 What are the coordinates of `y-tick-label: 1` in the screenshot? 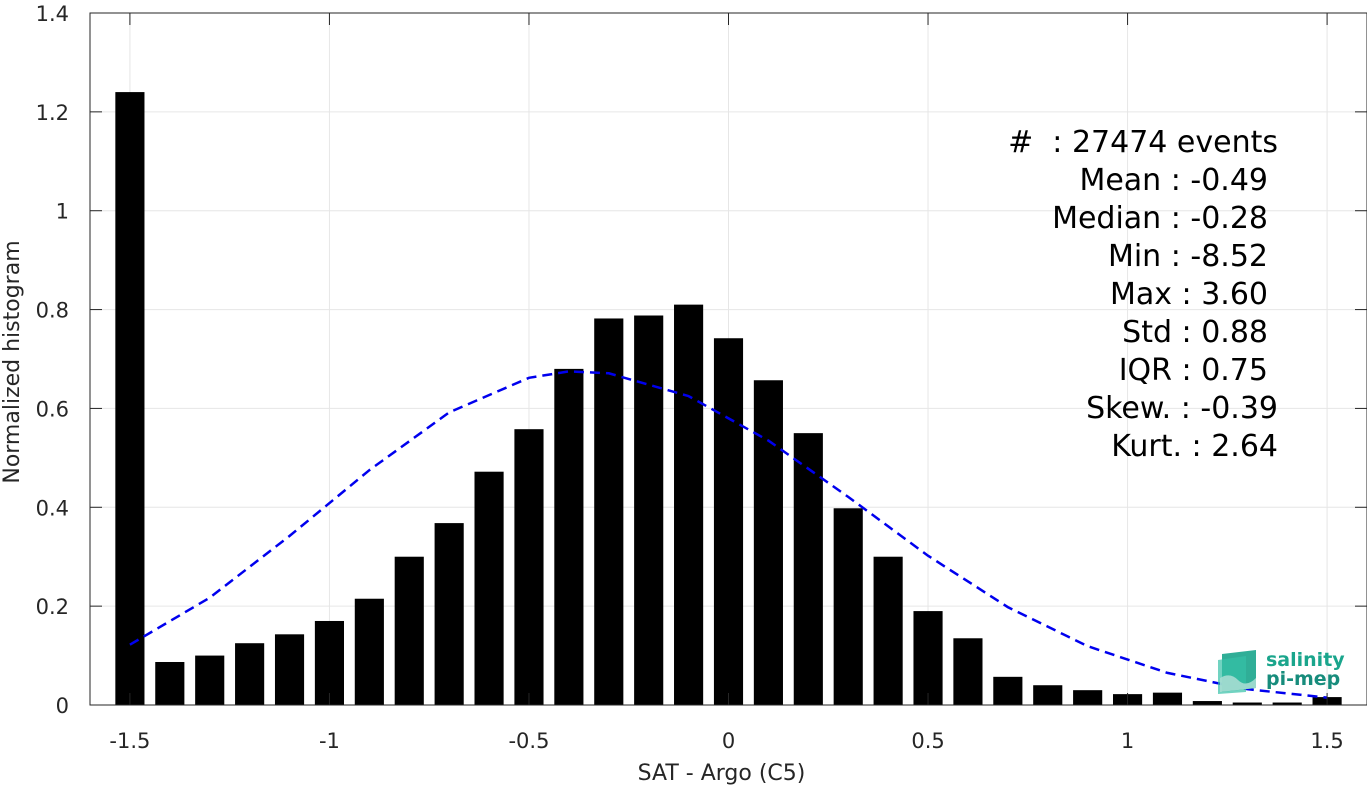 It's located at (62, 212).